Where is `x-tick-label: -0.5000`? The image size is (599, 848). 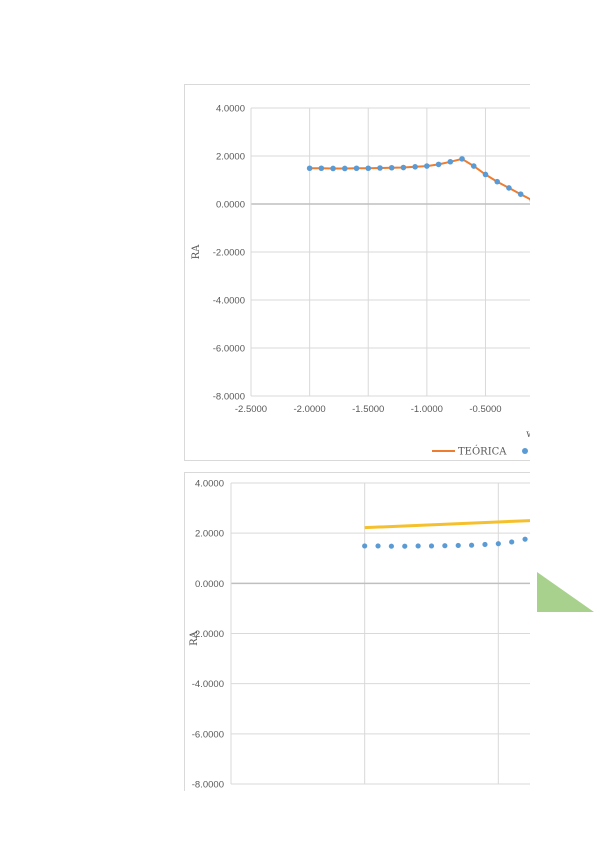 x-tick-label: -0.5000 is located at coordinates (485, 409).